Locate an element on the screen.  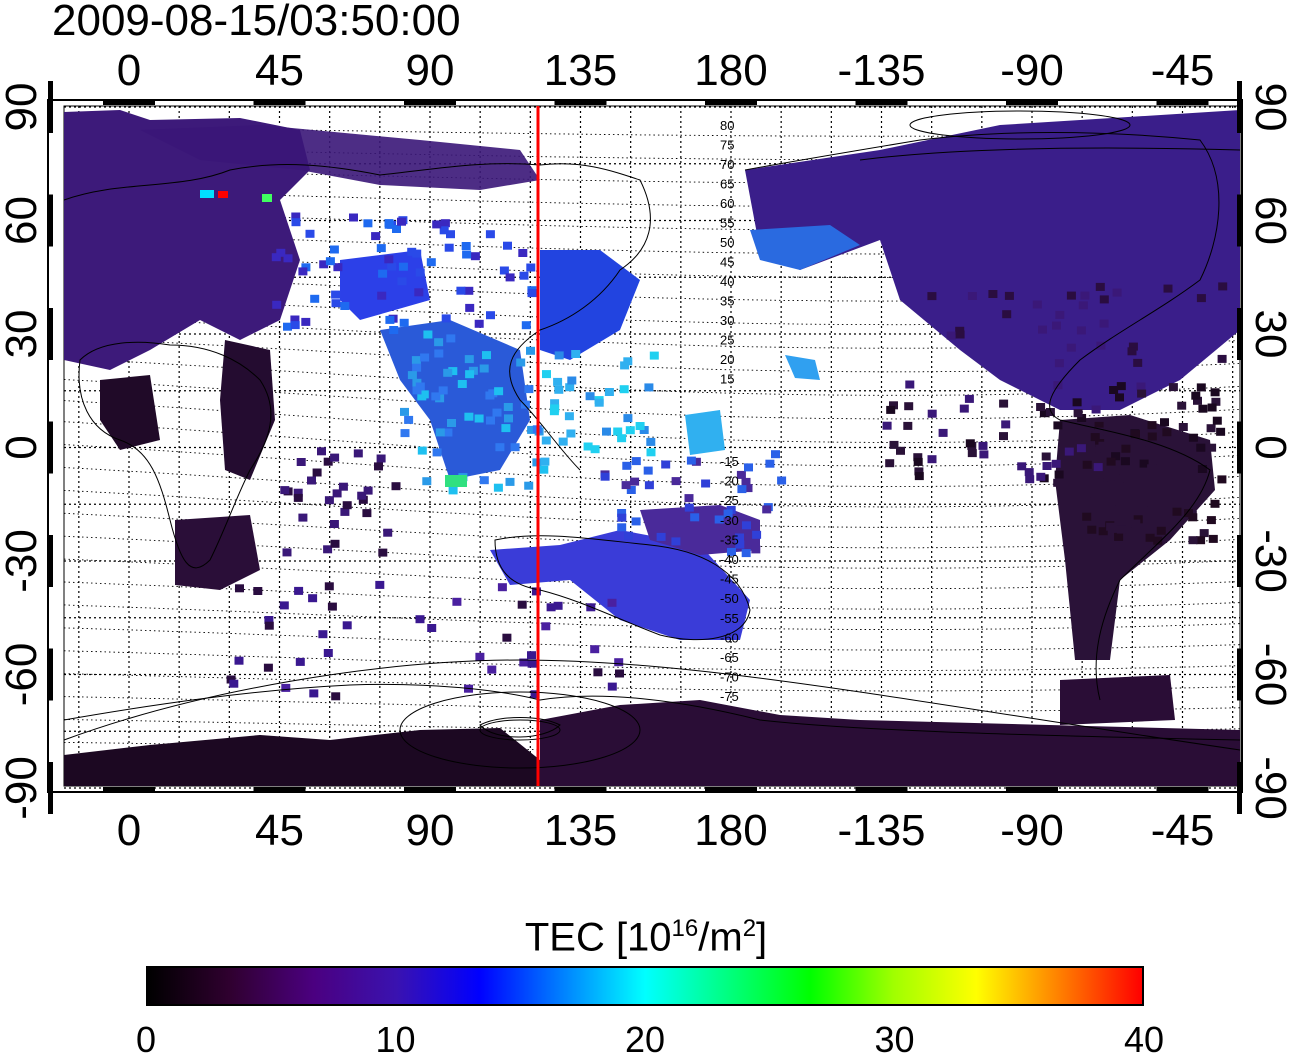
bottom-lon-label: 180 is located at coordinates (730, 830).